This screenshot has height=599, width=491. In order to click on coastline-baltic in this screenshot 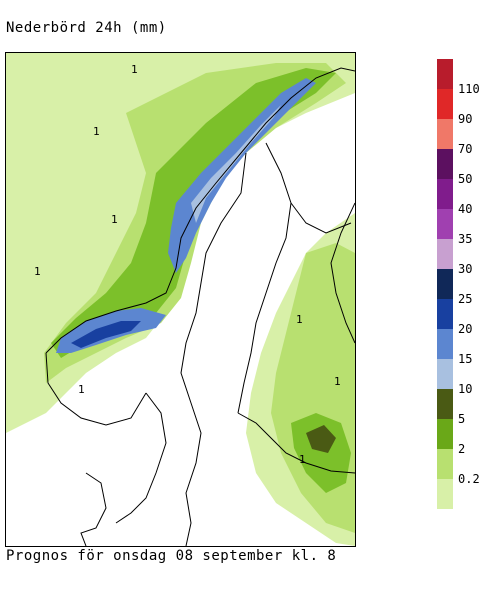, I will do `click(296, 443)`.